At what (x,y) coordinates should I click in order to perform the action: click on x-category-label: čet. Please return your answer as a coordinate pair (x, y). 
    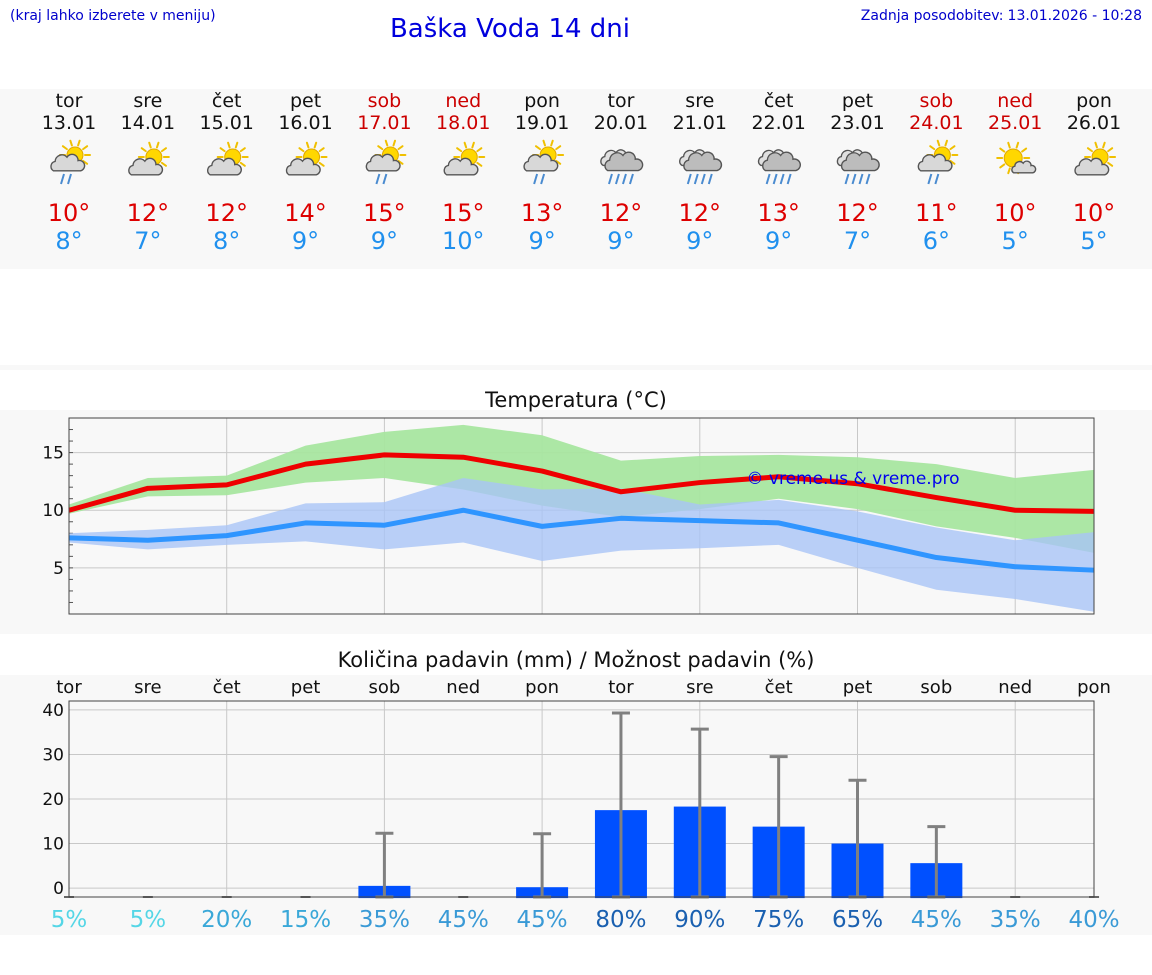
    Looking at the image, I should click on (779, 687).